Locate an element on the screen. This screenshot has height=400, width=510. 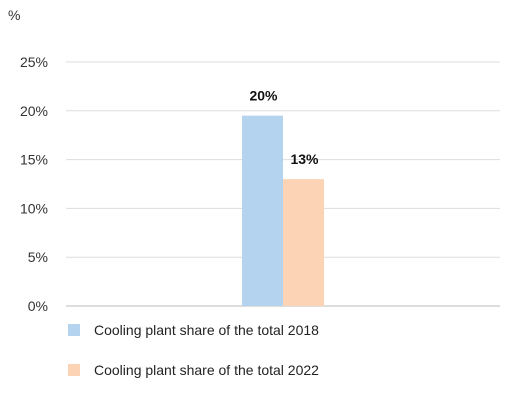
data-label-2022: 13% is located at coordinates (304, 159).